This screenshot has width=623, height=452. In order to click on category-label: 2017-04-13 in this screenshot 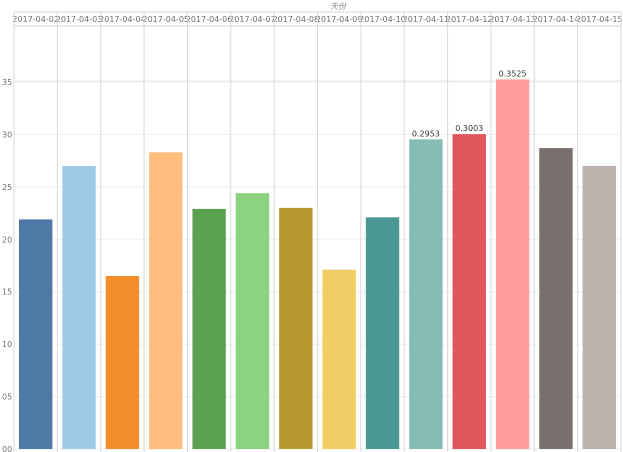, I will do `click(512, 19)`.